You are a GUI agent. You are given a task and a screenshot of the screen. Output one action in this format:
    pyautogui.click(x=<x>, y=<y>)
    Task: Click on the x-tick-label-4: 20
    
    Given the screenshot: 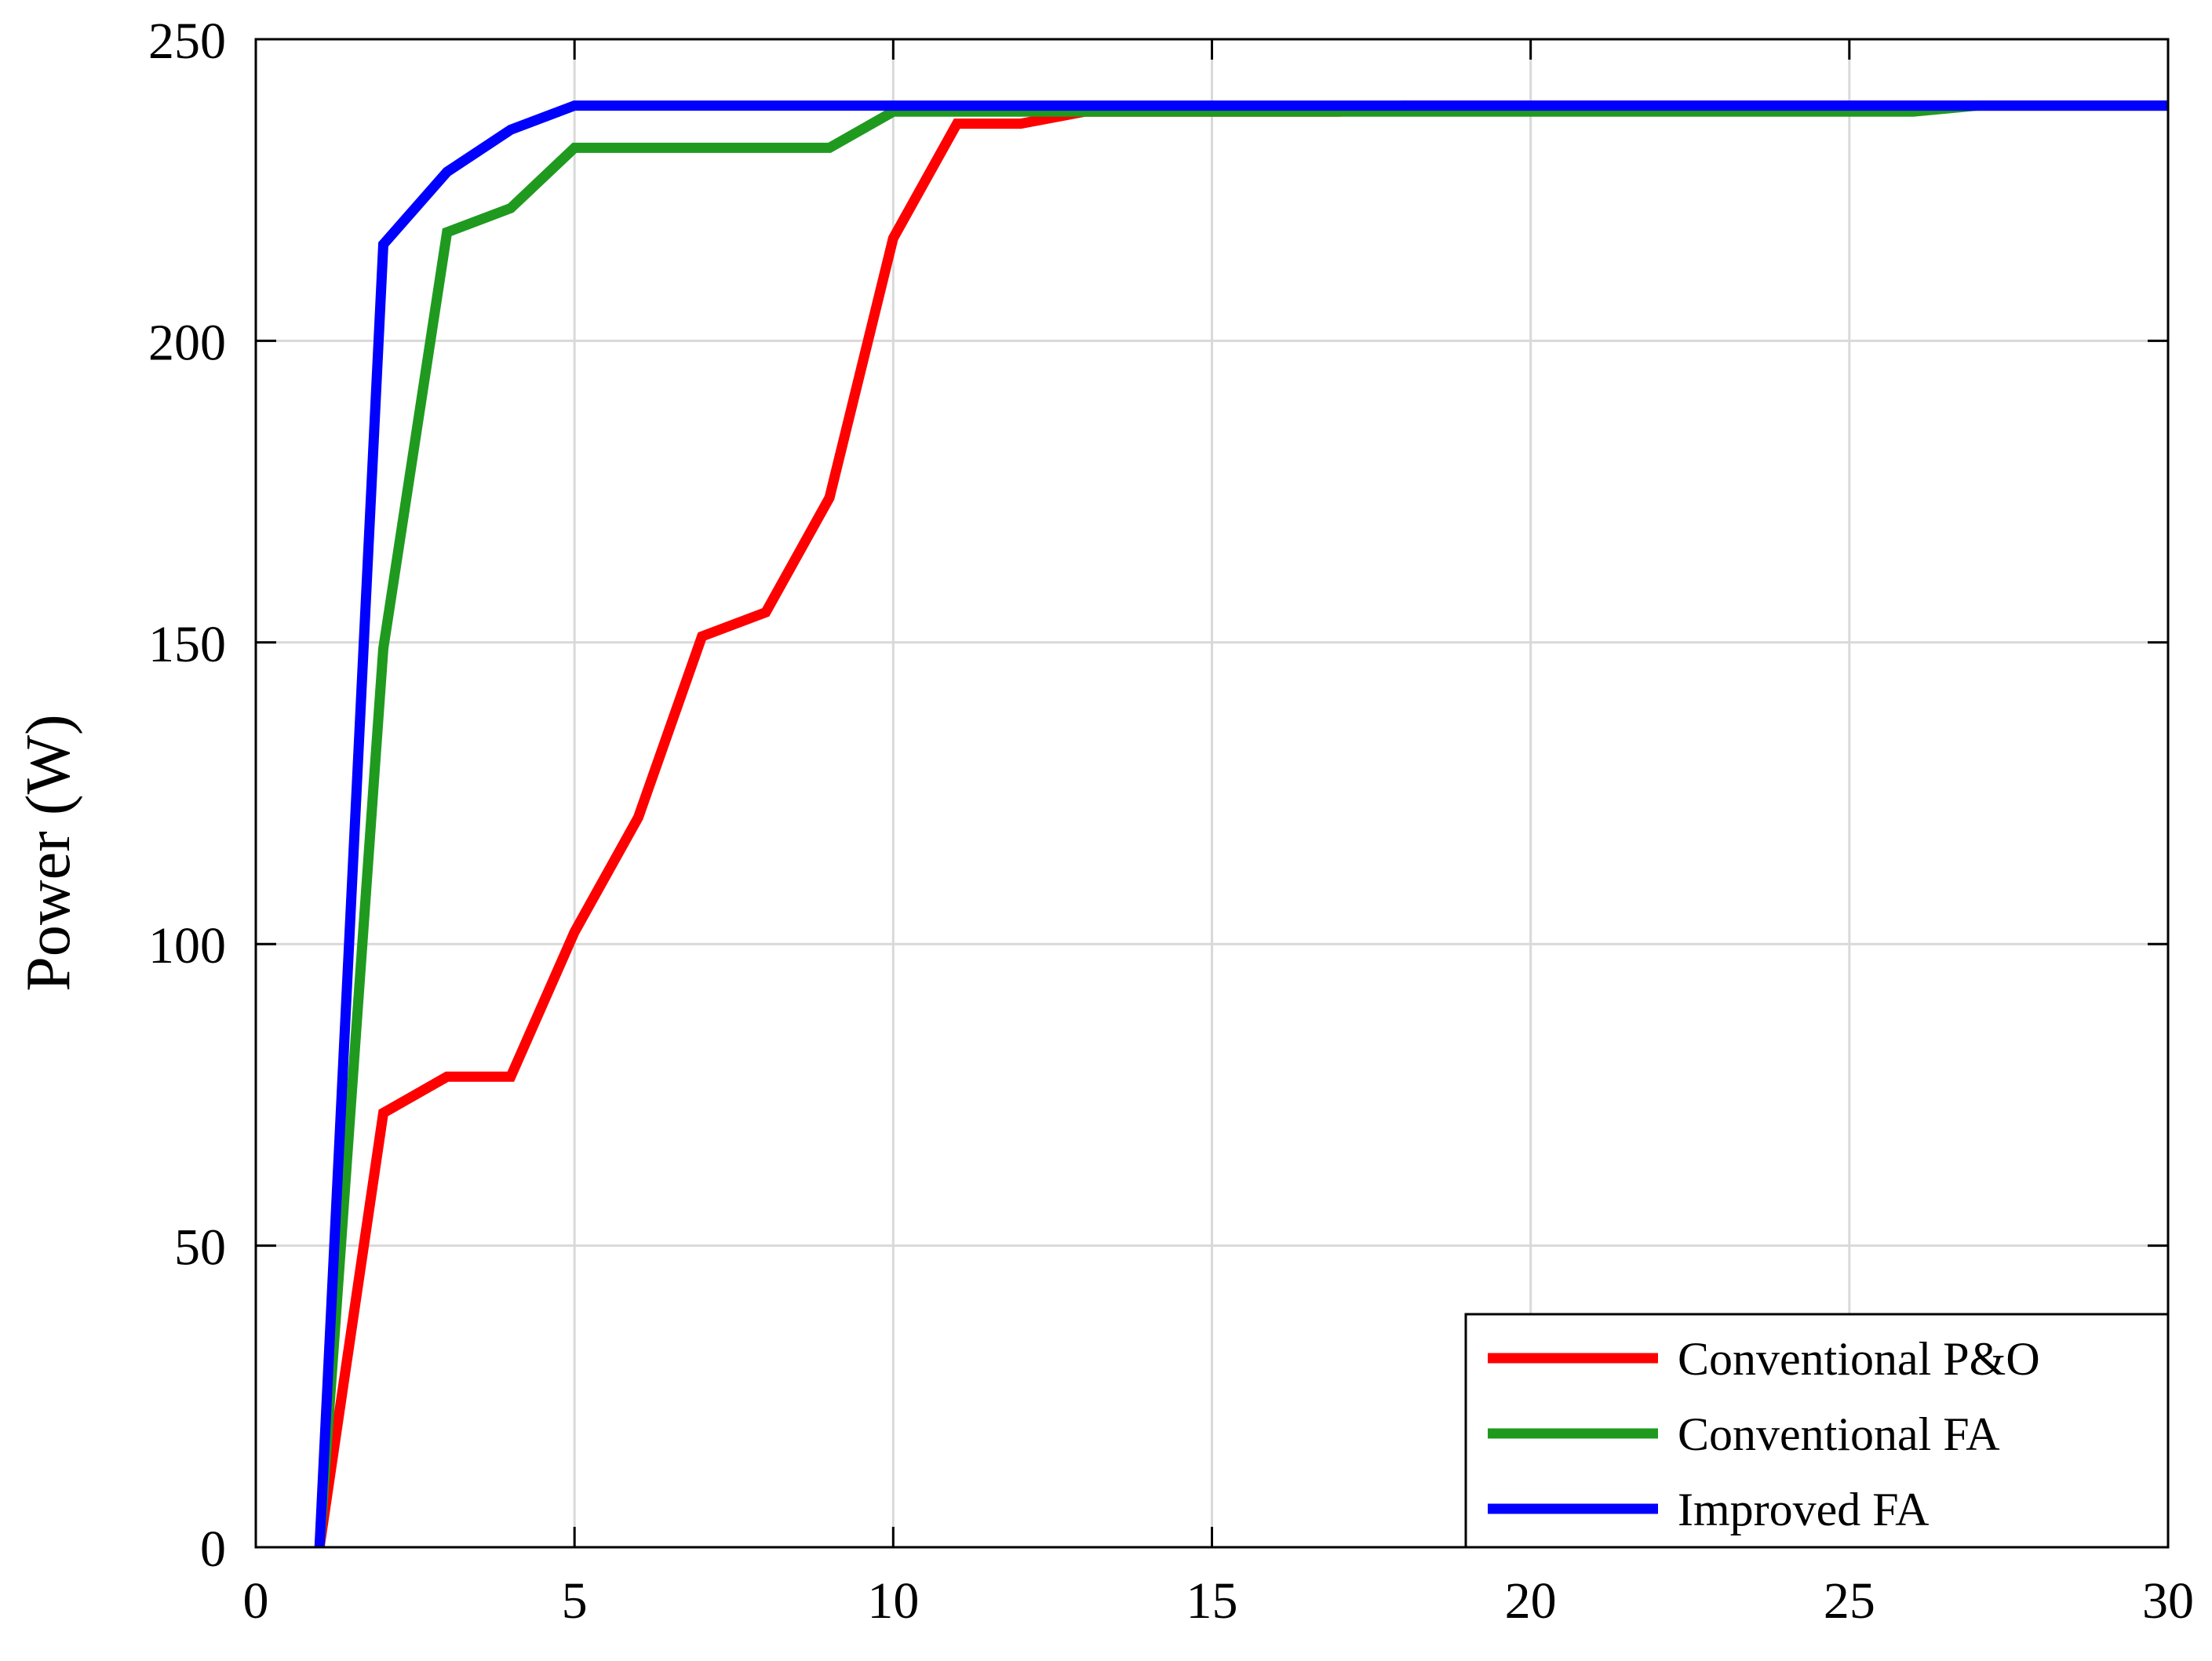 What is the action you would take?
    pyautogui.click(x=1531, y=1601)
    